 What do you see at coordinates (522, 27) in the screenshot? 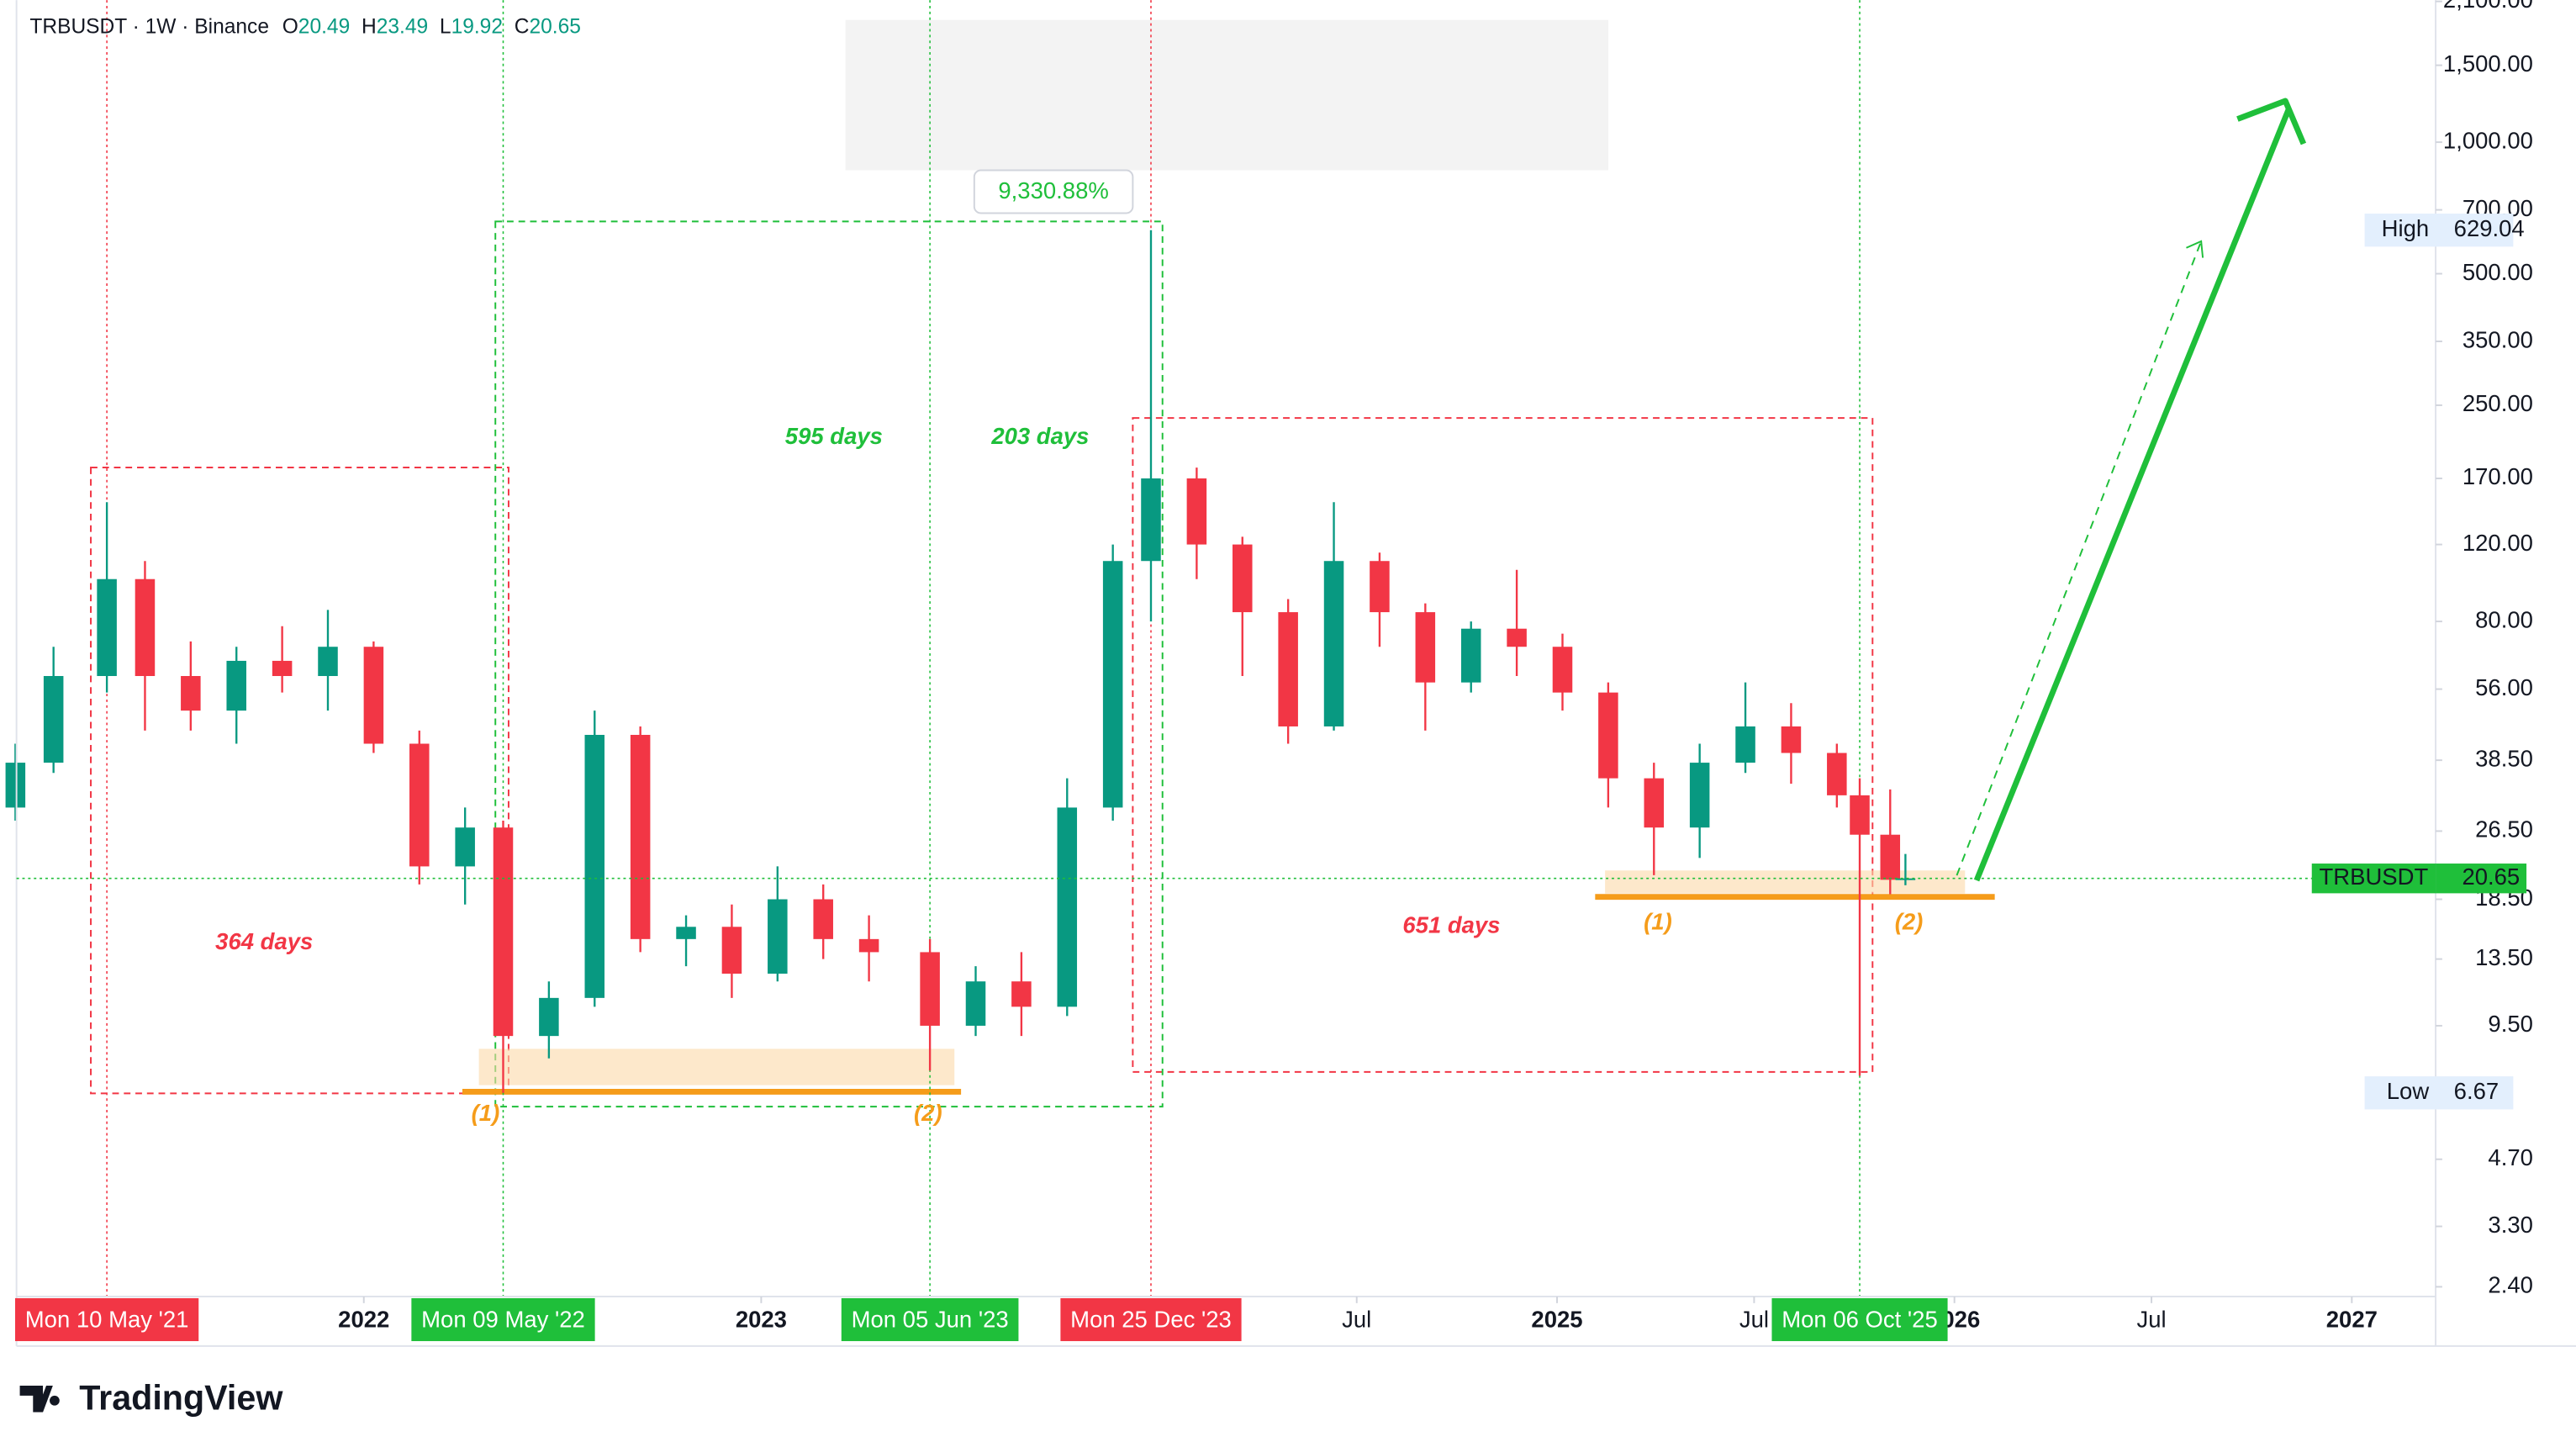
I see `ohlc-label: C` at bounding box center [522, 27].